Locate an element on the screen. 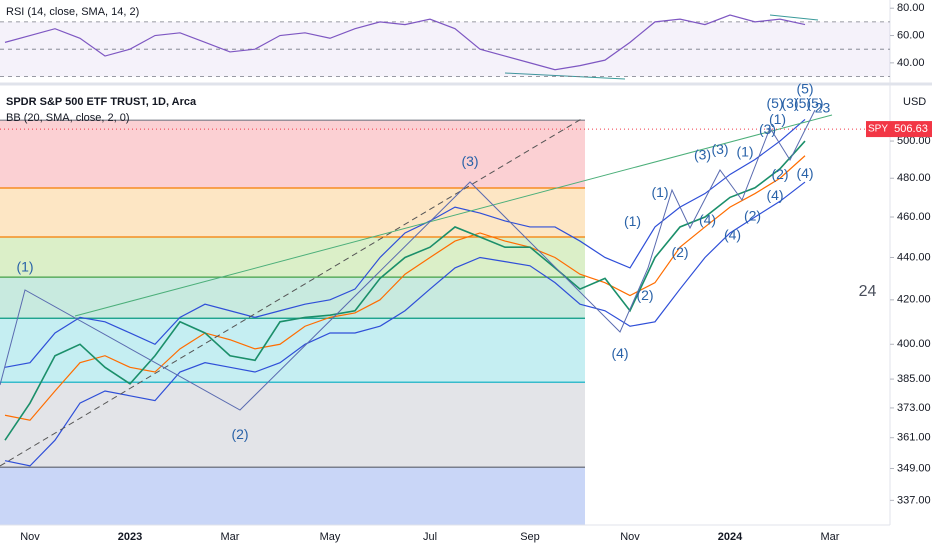  y-tick-label: 480.00 is located at coordinates (914, 178).